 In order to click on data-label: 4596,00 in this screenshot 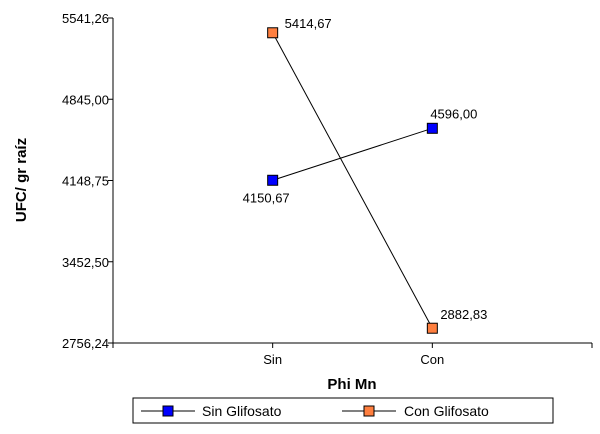, I will do `click(453, 113)`.